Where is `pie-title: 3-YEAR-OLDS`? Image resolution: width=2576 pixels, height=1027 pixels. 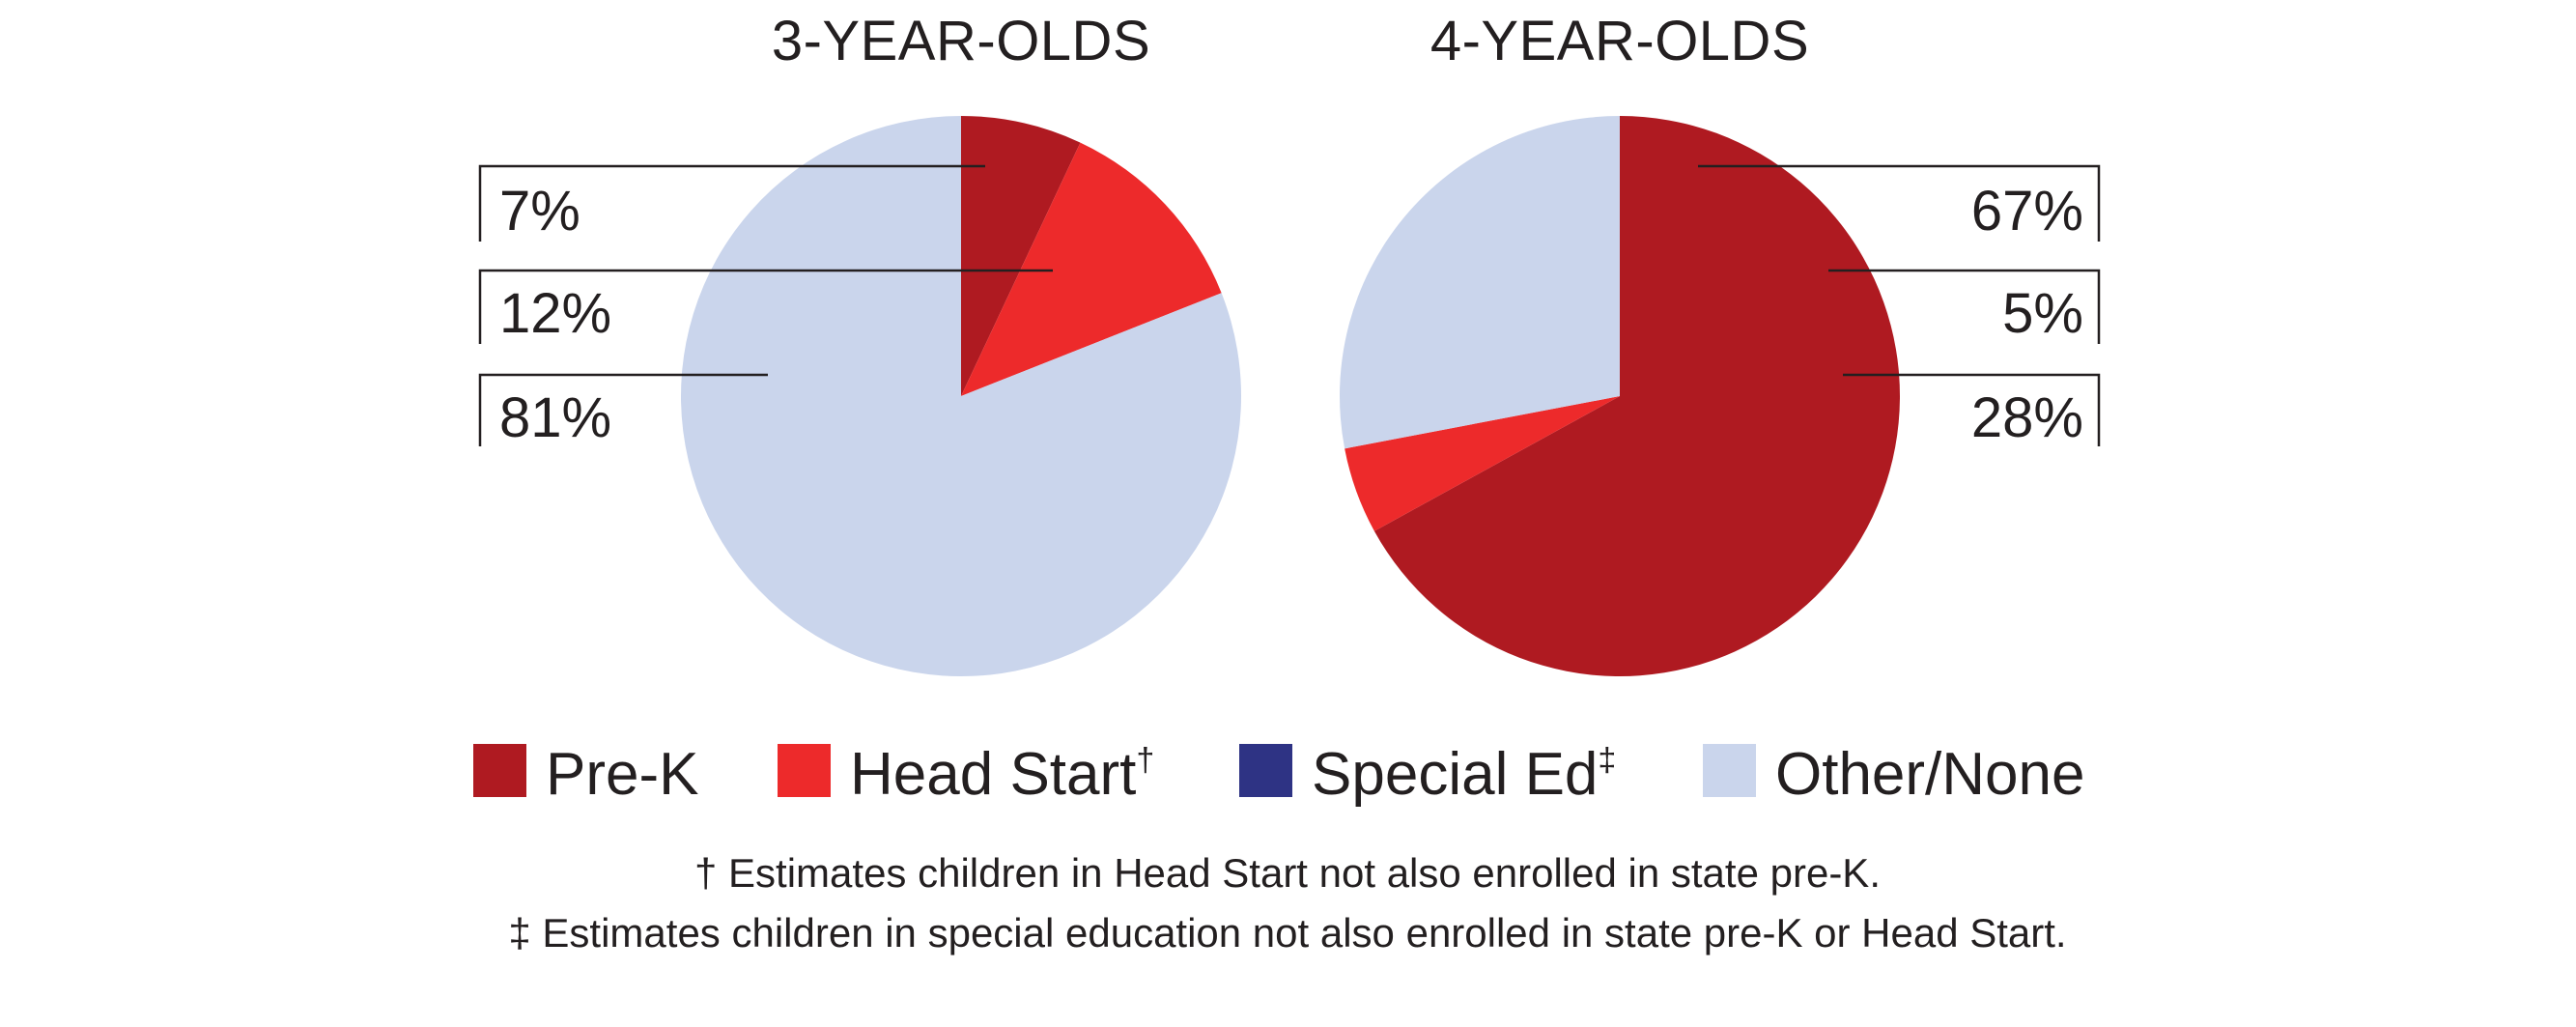 pie-title: 3-YEAR-OLDS is located at coordinates (961, 41).